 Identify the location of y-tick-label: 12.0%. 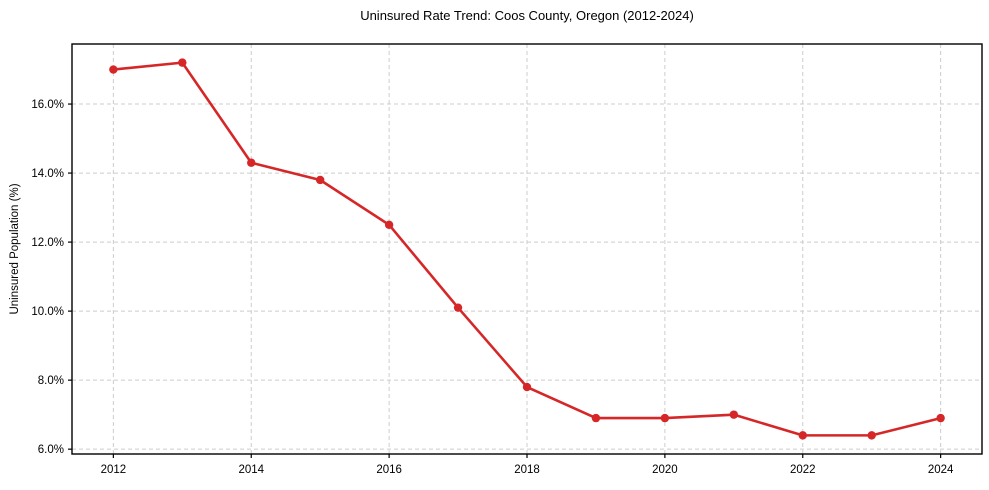
(47, 243).